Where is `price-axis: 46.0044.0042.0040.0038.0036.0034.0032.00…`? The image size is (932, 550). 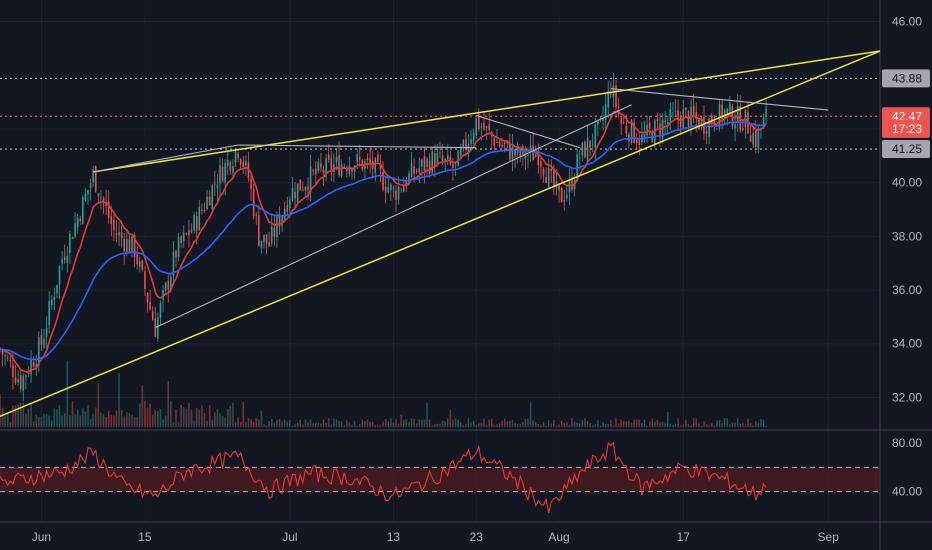
price-axis: 46.0044.0042.0040.0038.0036.0034.0032.00… is located at coordinates (906, 256).